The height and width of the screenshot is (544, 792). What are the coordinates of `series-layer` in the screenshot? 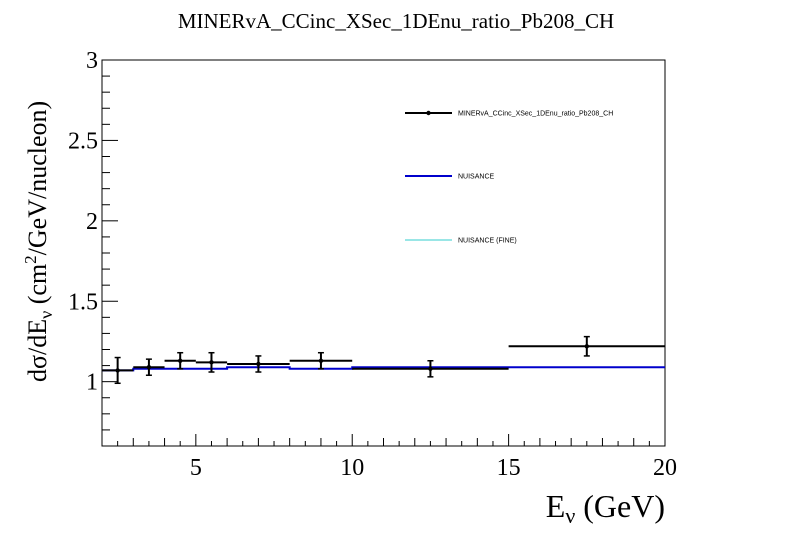 It's located at (383, 360).